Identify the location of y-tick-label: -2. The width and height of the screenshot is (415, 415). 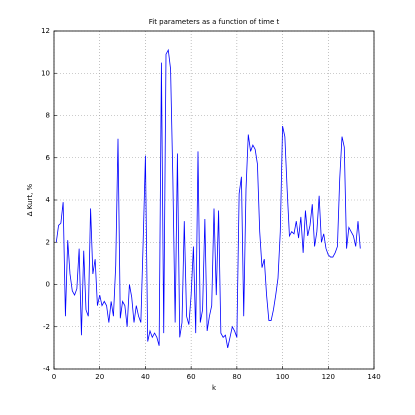
(46, 327).